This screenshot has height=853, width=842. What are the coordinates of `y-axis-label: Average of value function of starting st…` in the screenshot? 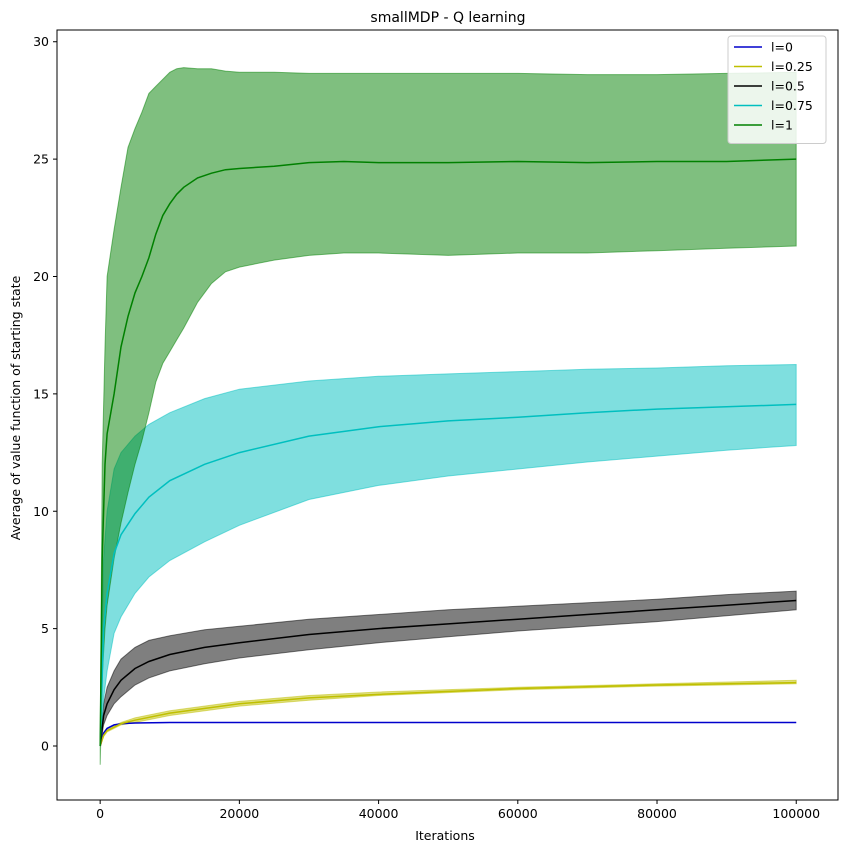 It's located at (15, 407).